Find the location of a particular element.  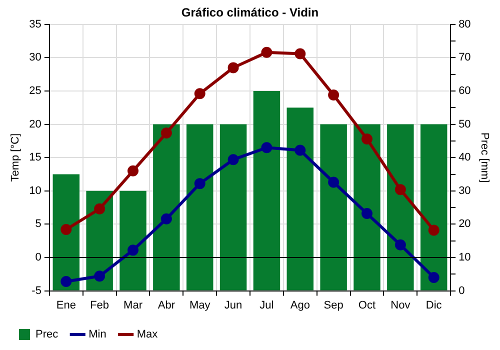

x-tick-label: Ene is located at coordinates (66, 305).